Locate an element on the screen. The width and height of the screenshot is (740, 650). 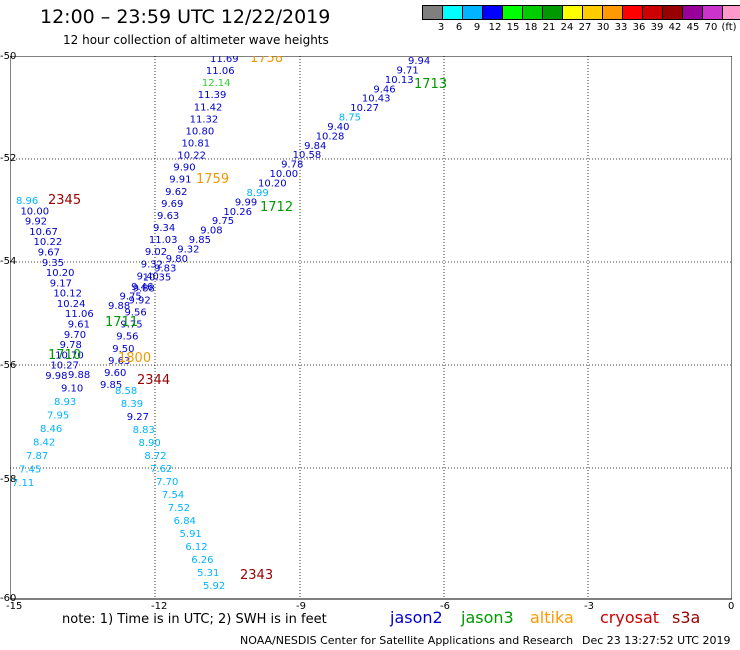
swh-value-label: 9.08 is located at coordinates (211, 231).